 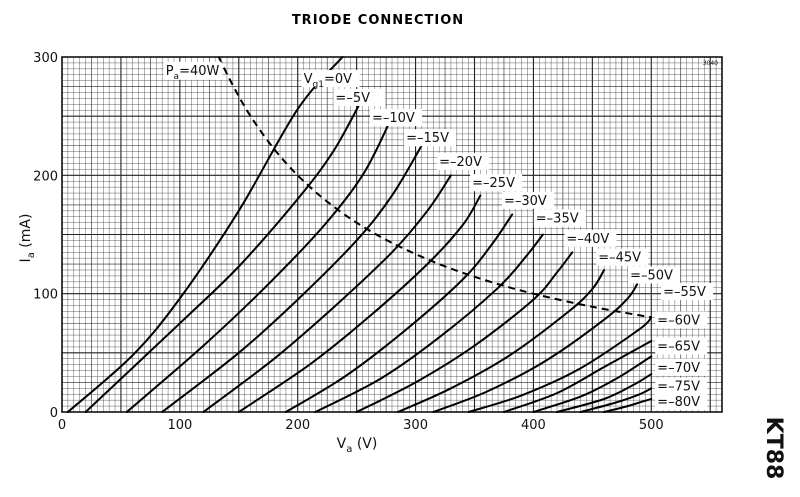 I want to click on x-axis-label-main: V, so click(x=342, y=444).